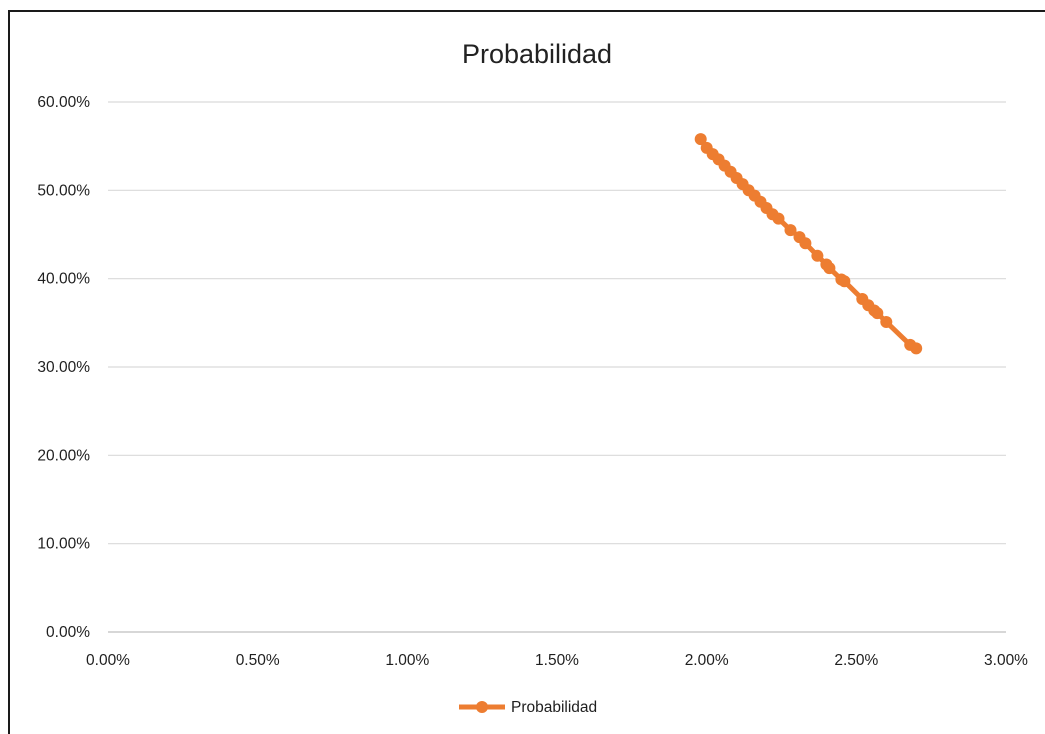  What do you see at coordinates (707, 660) in the screenshot?
I see `x-tick-label: 2.00%` at bounding box center [707, 660].